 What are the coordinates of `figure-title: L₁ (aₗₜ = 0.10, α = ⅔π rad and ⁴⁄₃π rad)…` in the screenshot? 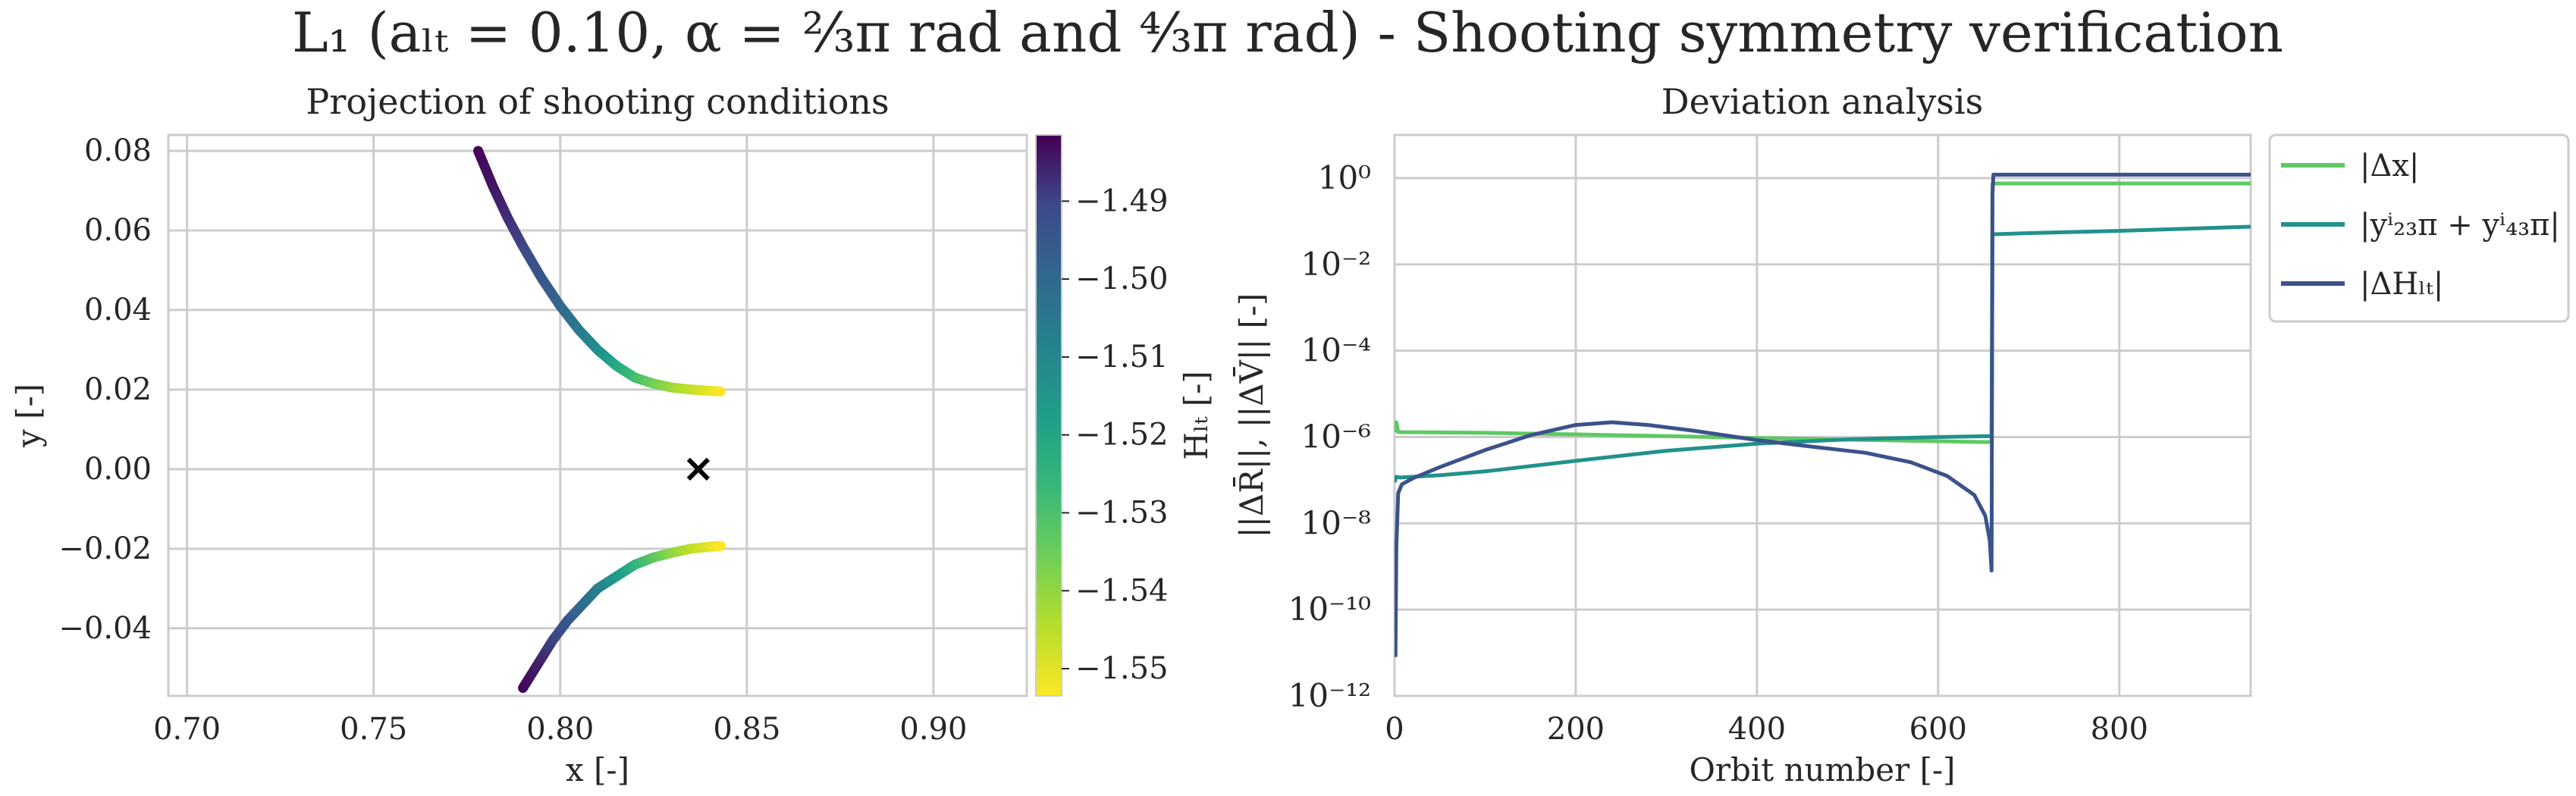 It's located at (1287, 32).